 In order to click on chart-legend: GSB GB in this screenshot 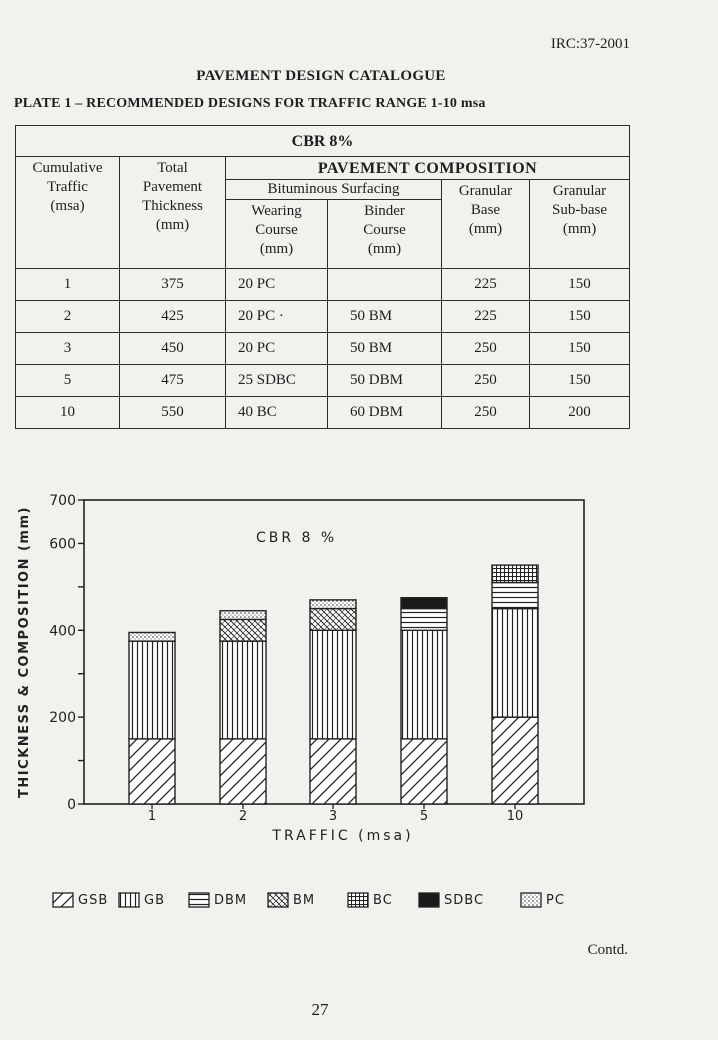, I will do `click(347, 903)`.